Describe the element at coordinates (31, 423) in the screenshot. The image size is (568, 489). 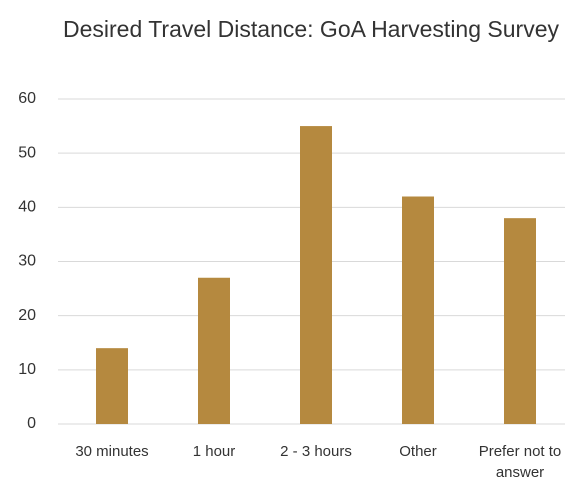
I see `y-tick-label: 0` at that location.